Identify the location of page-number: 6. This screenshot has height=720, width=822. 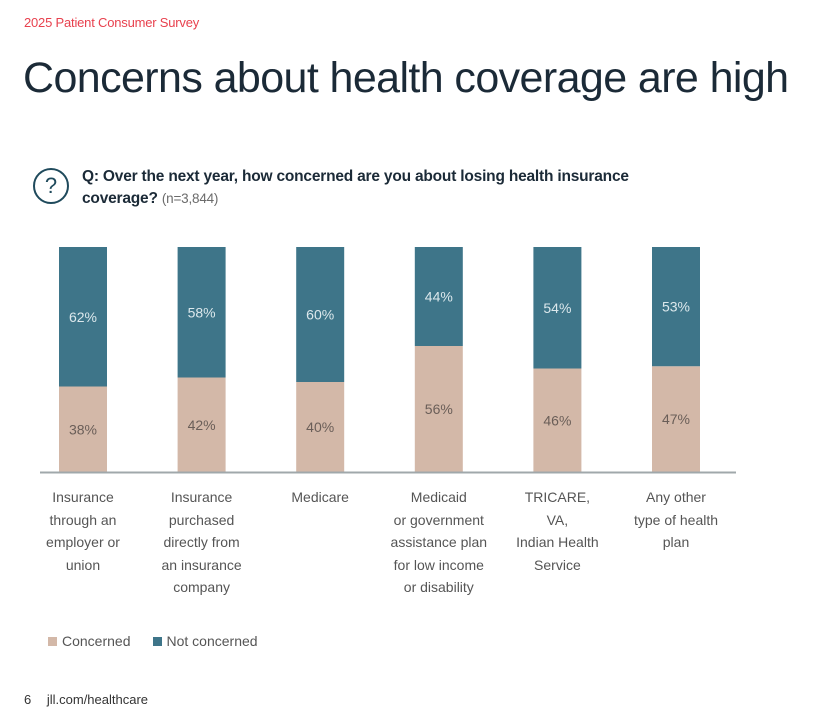
(28, 699).